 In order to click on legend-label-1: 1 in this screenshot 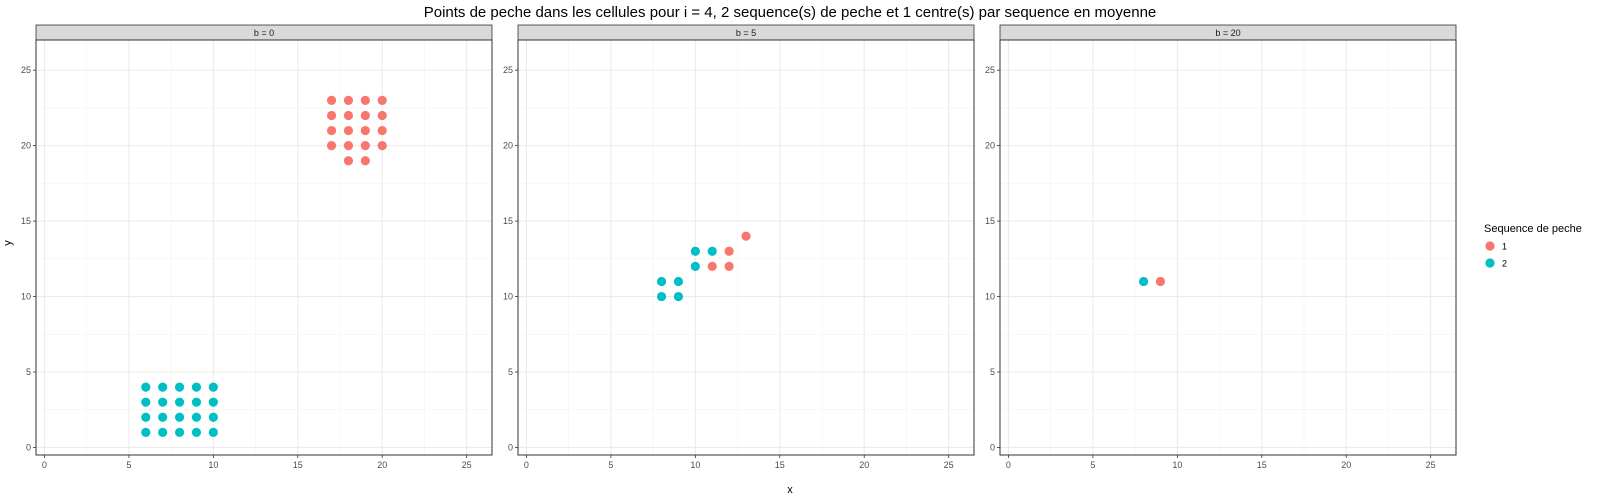, I will do `click(1504, 247)`.